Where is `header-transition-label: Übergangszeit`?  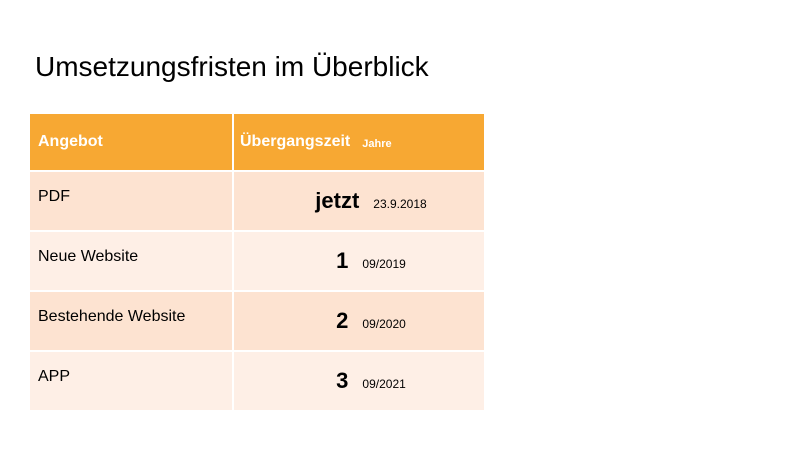
header-transition-label: Übergangszeit is located at coordinates (295, 141).